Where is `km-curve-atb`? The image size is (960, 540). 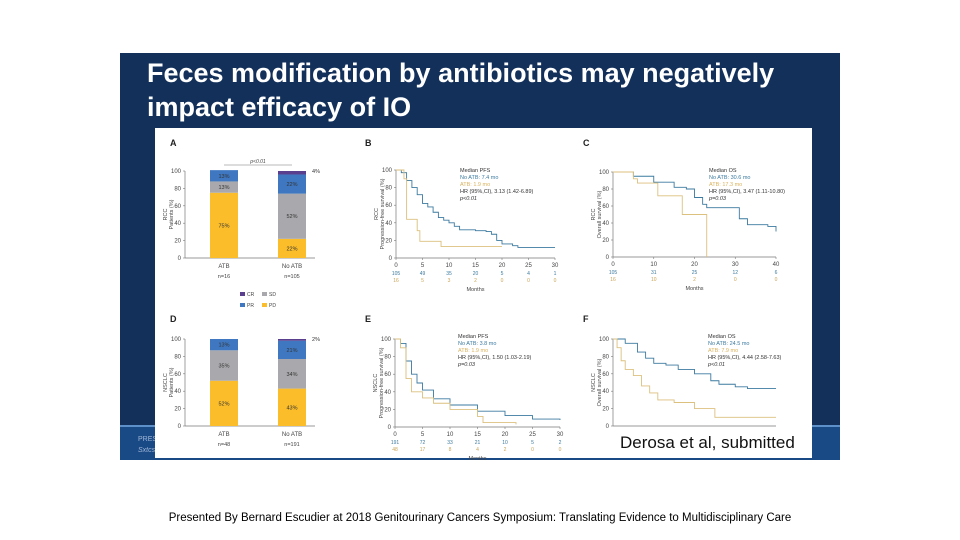
km-curve-atb is located at coordinates (456, 381).